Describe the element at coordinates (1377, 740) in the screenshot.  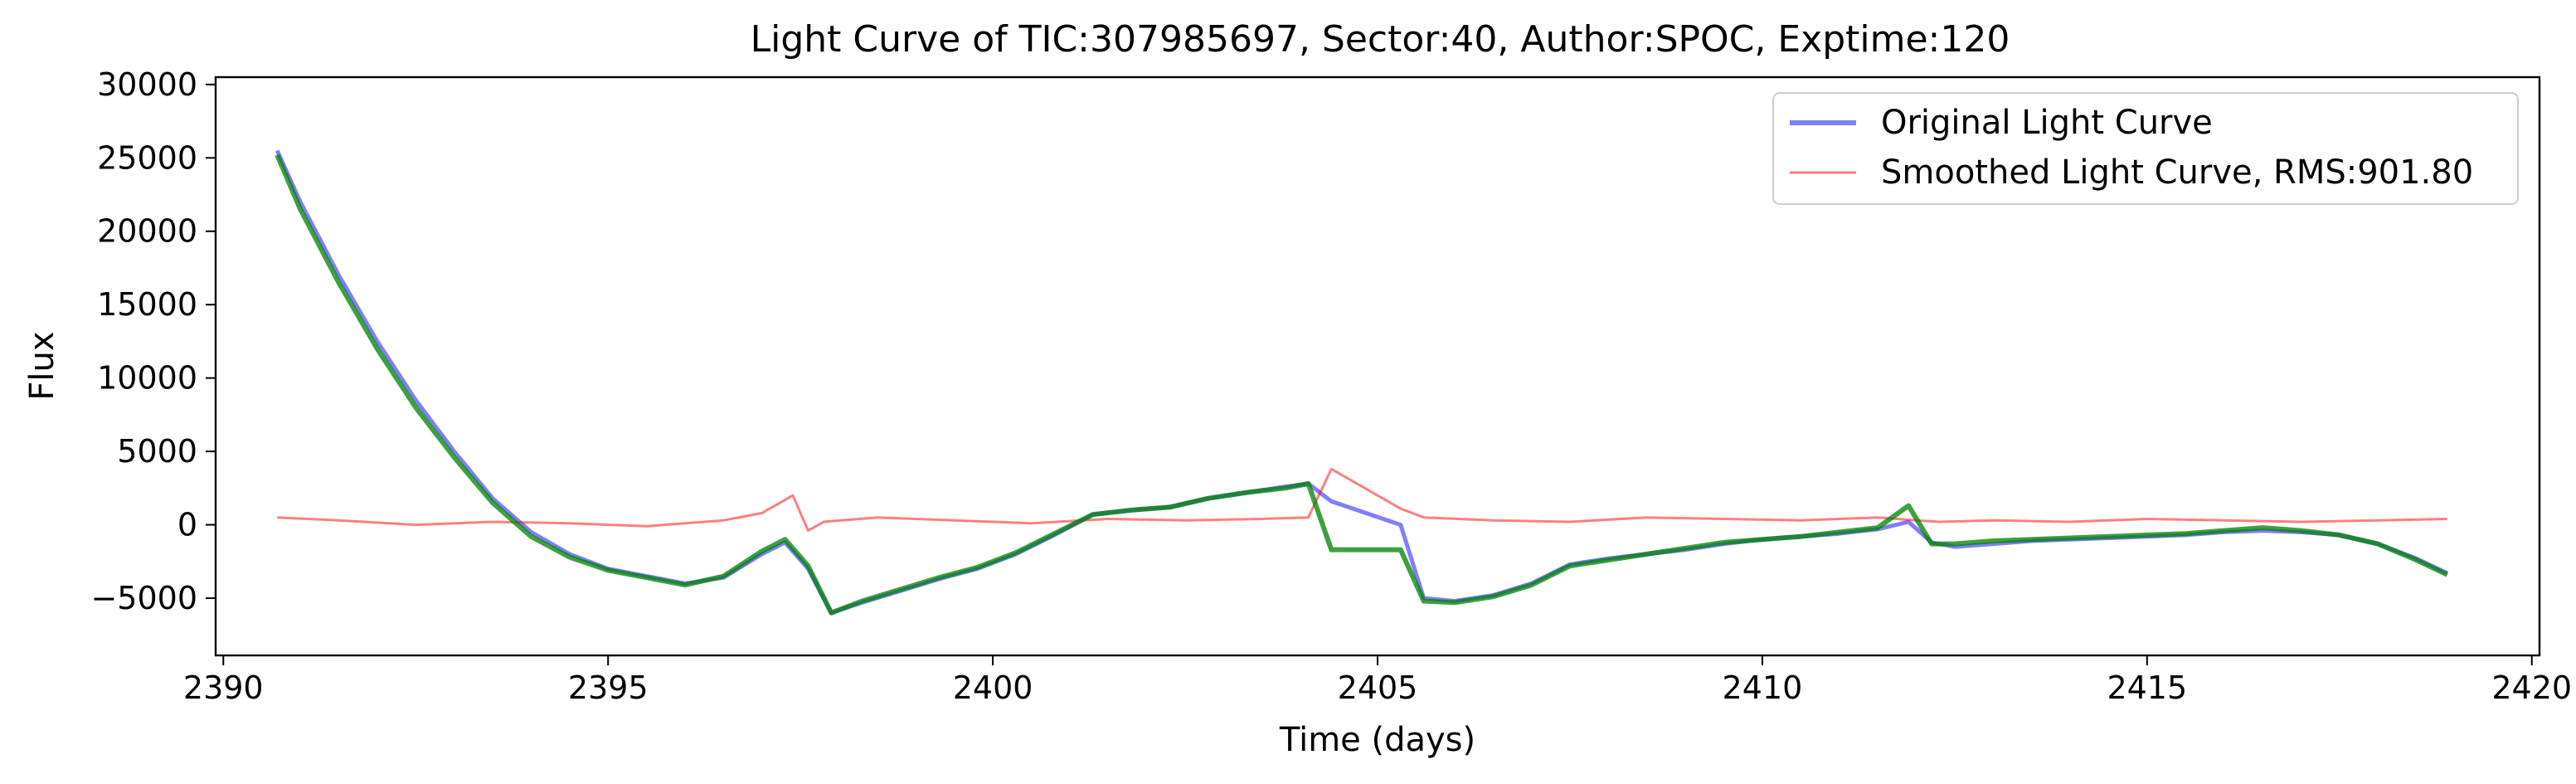
I see `x-axis-label: Time (days)` at that location.